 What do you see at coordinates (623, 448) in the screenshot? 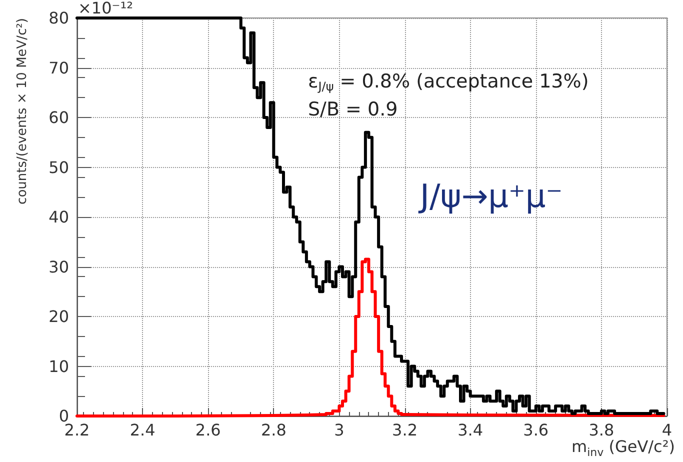
I see `x-axis-title: m$_{inv}$ (GeV/c²)` at bounding box center [623, 448].